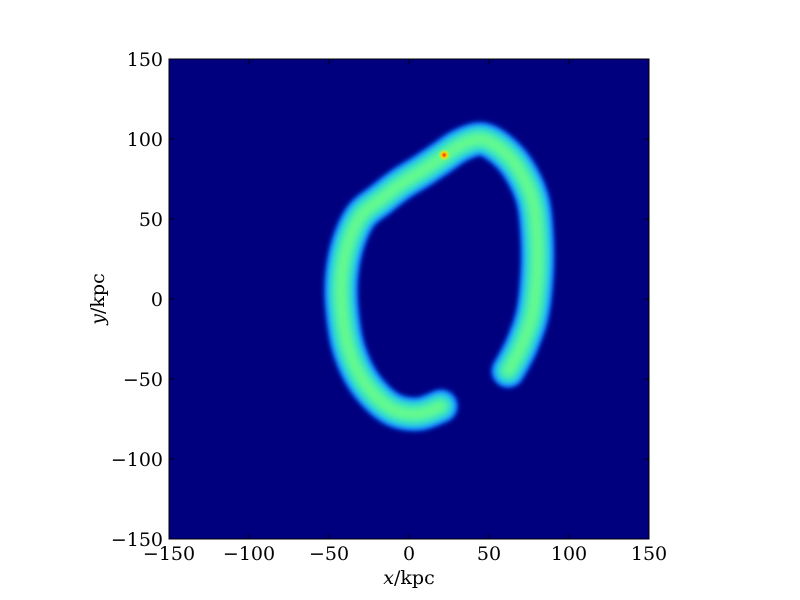 The width and height of the screenshot is (800, 600). Describe the element at coordinates (145, 140) in the screenshot. I see `y-tick-label: 100` at that location.